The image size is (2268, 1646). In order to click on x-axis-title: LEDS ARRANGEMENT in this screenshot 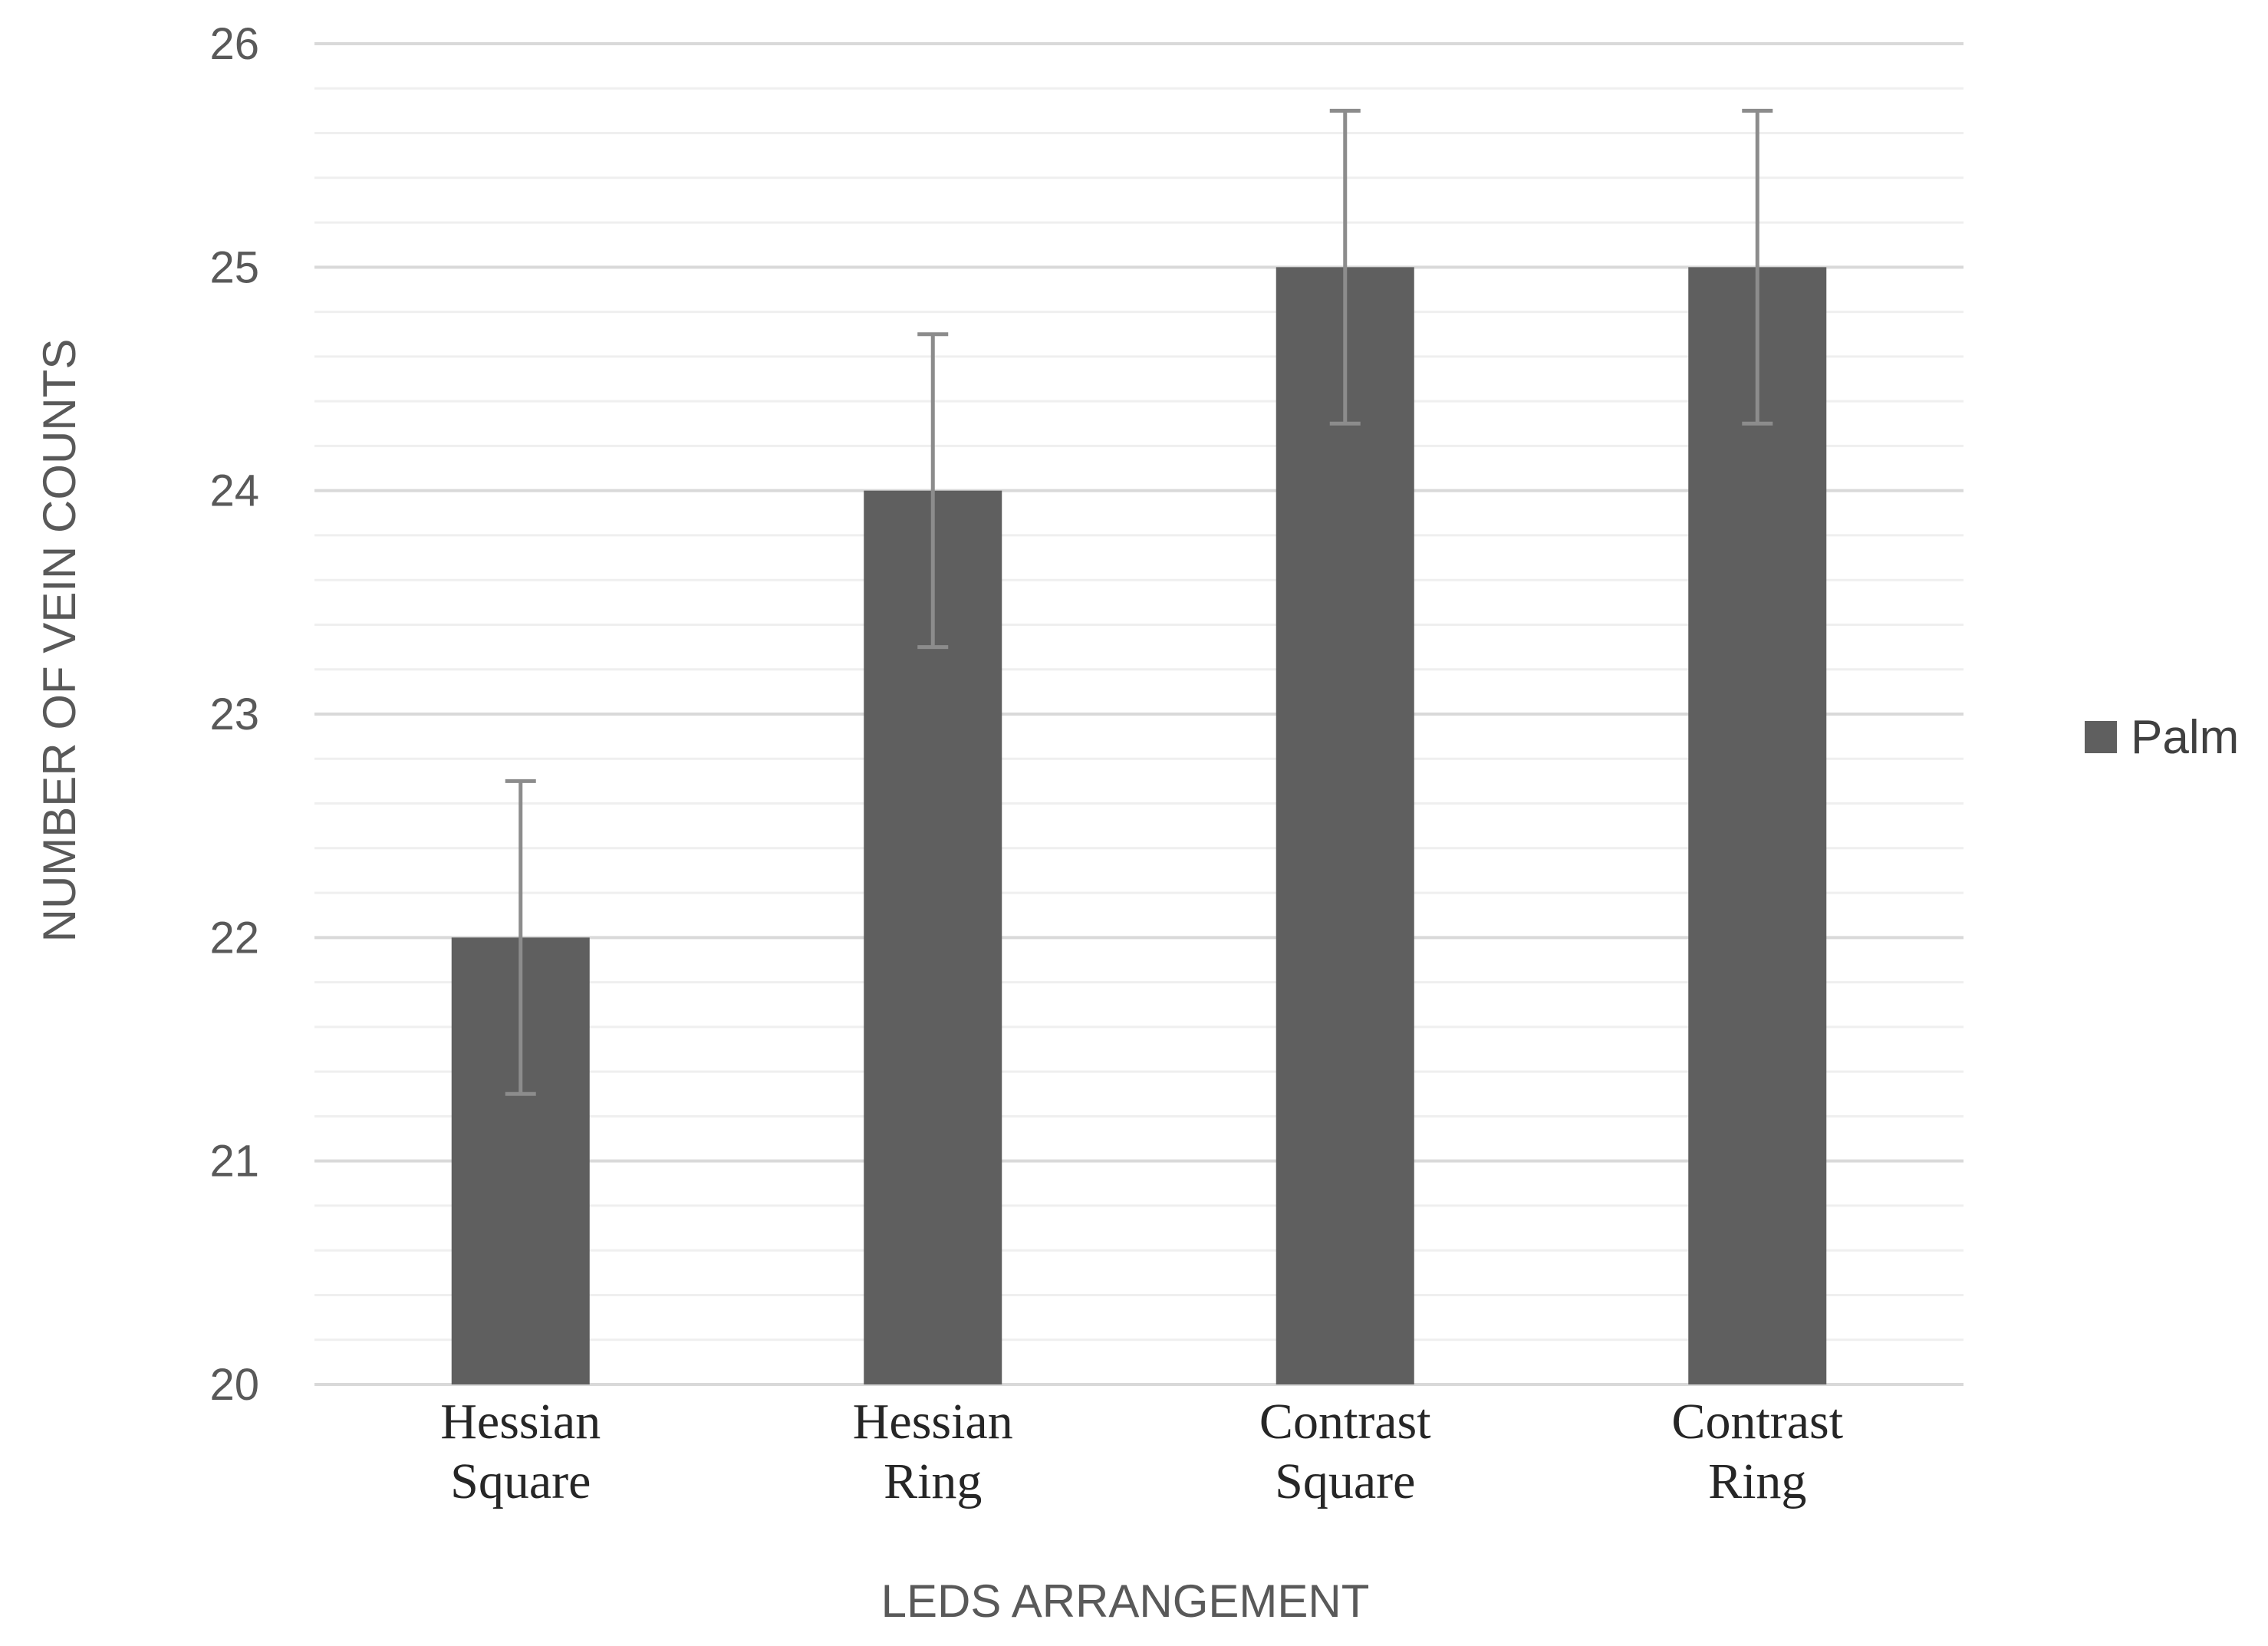, I will do `click(1126, 1601)`.